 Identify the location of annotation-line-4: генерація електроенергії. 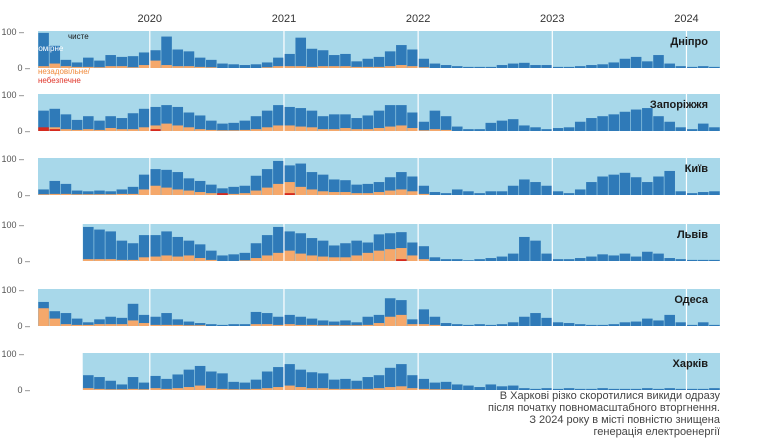
(656, 432).